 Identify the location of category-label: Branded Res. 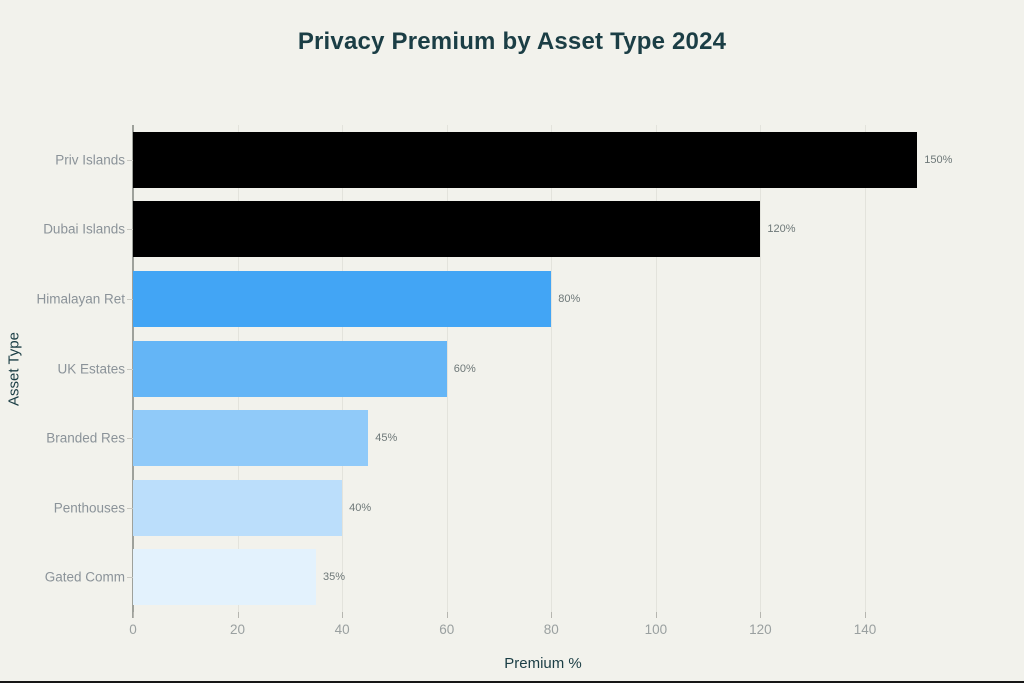
(85, 438).